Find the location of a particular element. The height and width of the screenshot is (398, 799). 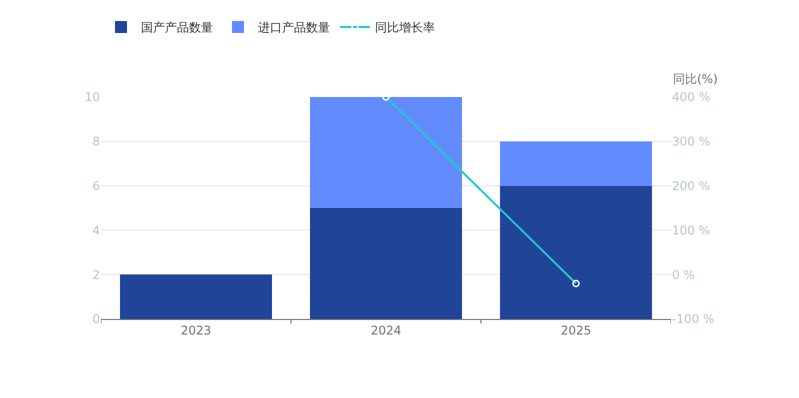

legend-label: 同比增长率 is located at coordinates (405, 27).